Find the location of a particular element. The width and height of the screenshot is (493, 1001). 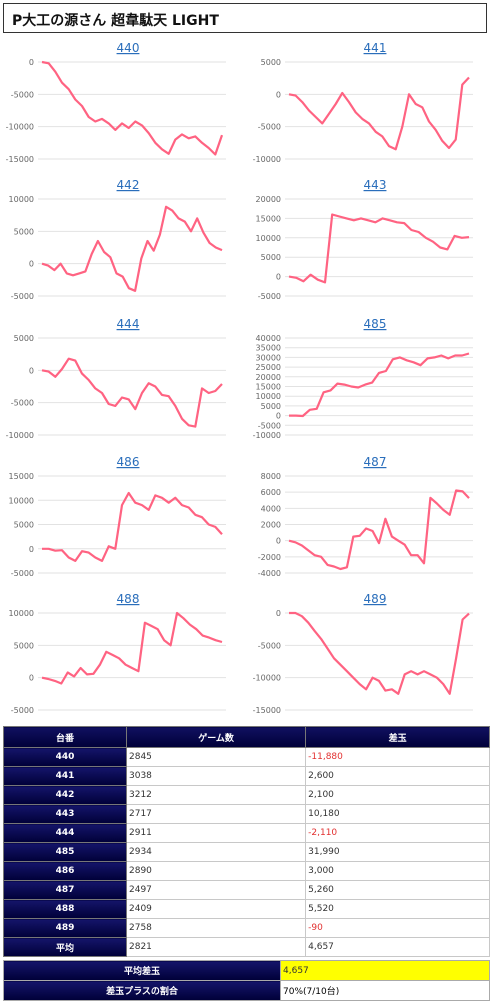

machine-number-cell: 486 is located at coordinates (65, 871).